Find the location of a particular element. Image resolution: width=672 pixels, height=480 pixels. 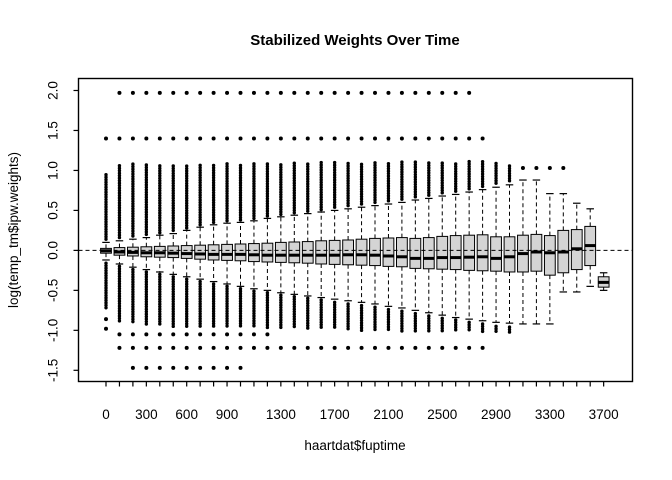

y-axis-label: log(temp_tm$ipw.weights) is located at coordinates (13, 230).